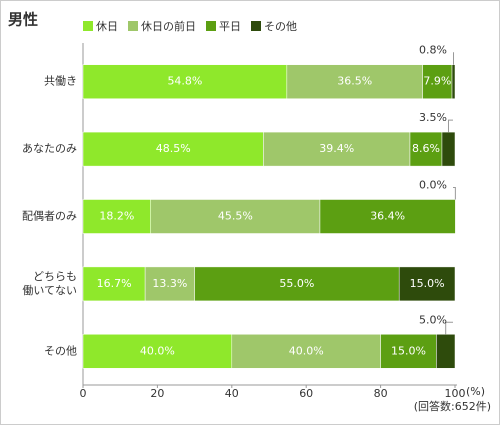 Image resolution: width=500 pixels, height=425 pixels. What do you see at coordinates (49, 148) in the screenshot?
I see `category-label: あなたのみ` at bounding box center [49, 148].